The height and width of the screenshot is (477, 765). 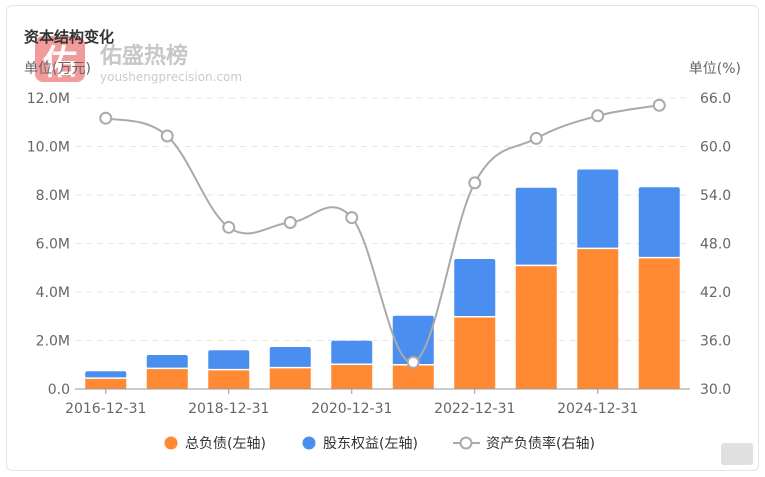 I want to click on x-tick-label: 2016-12-31, so click(x=105, y=409).